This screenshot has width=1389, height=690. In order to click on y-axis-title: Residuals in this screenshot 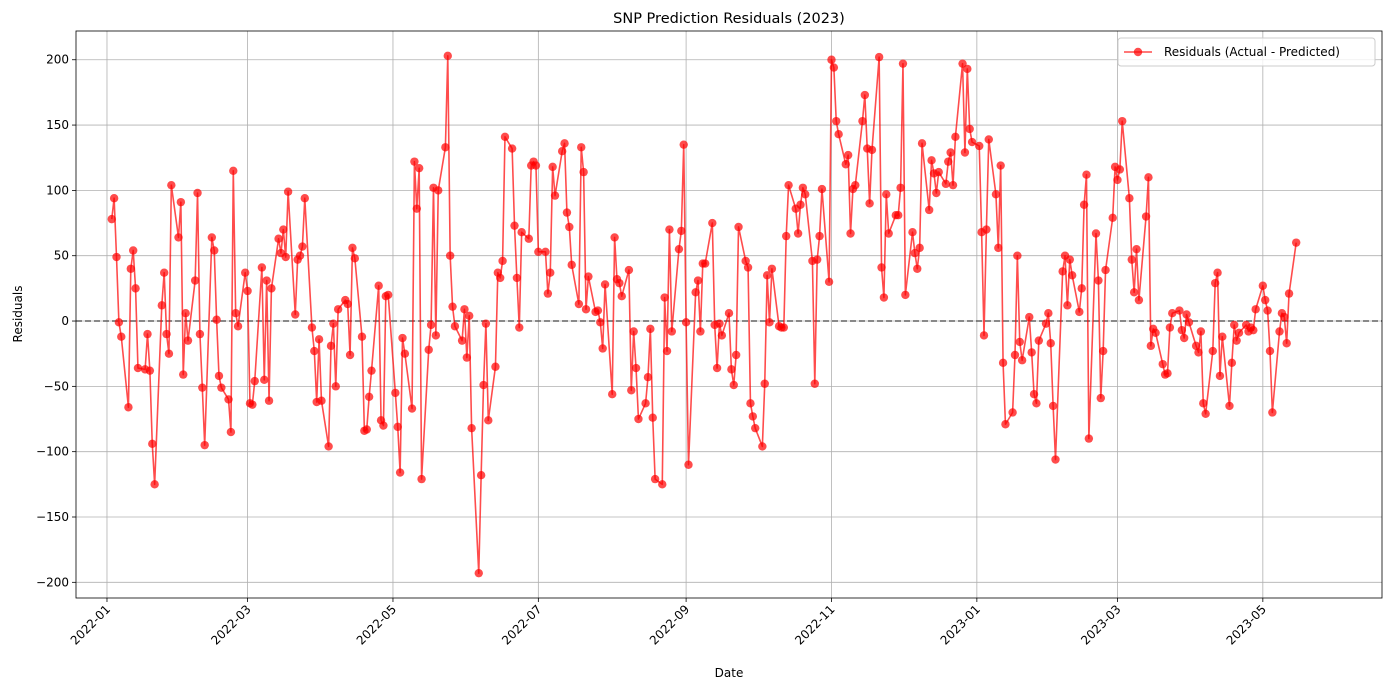, I will do `click(18, 314)`.